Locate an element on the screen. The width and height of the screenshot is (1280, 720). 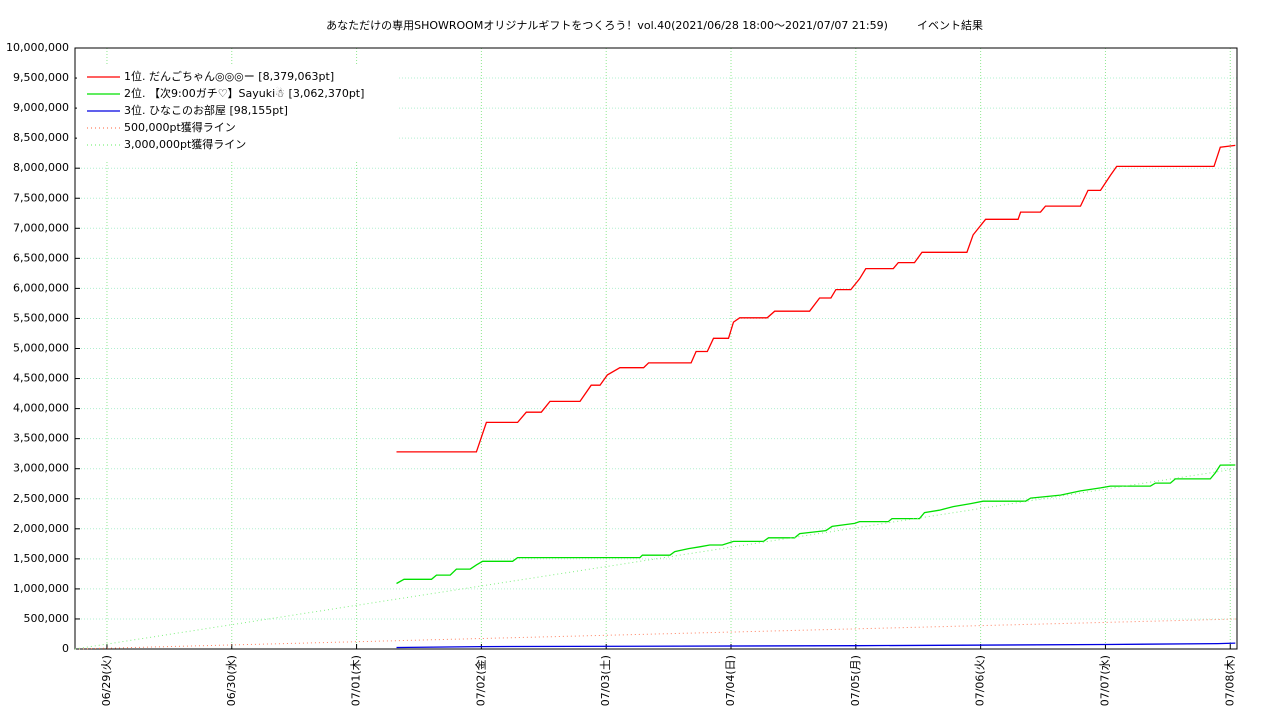
y-tick-label: 6,500,000 is located at coordinates (41, 257).